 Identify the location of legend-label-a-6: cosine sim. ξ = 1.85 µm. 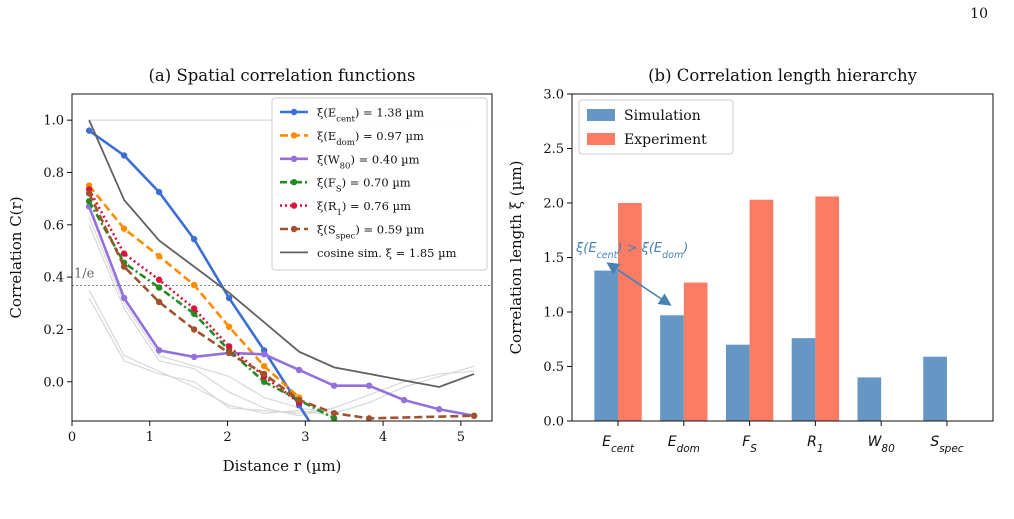
(387, 253).